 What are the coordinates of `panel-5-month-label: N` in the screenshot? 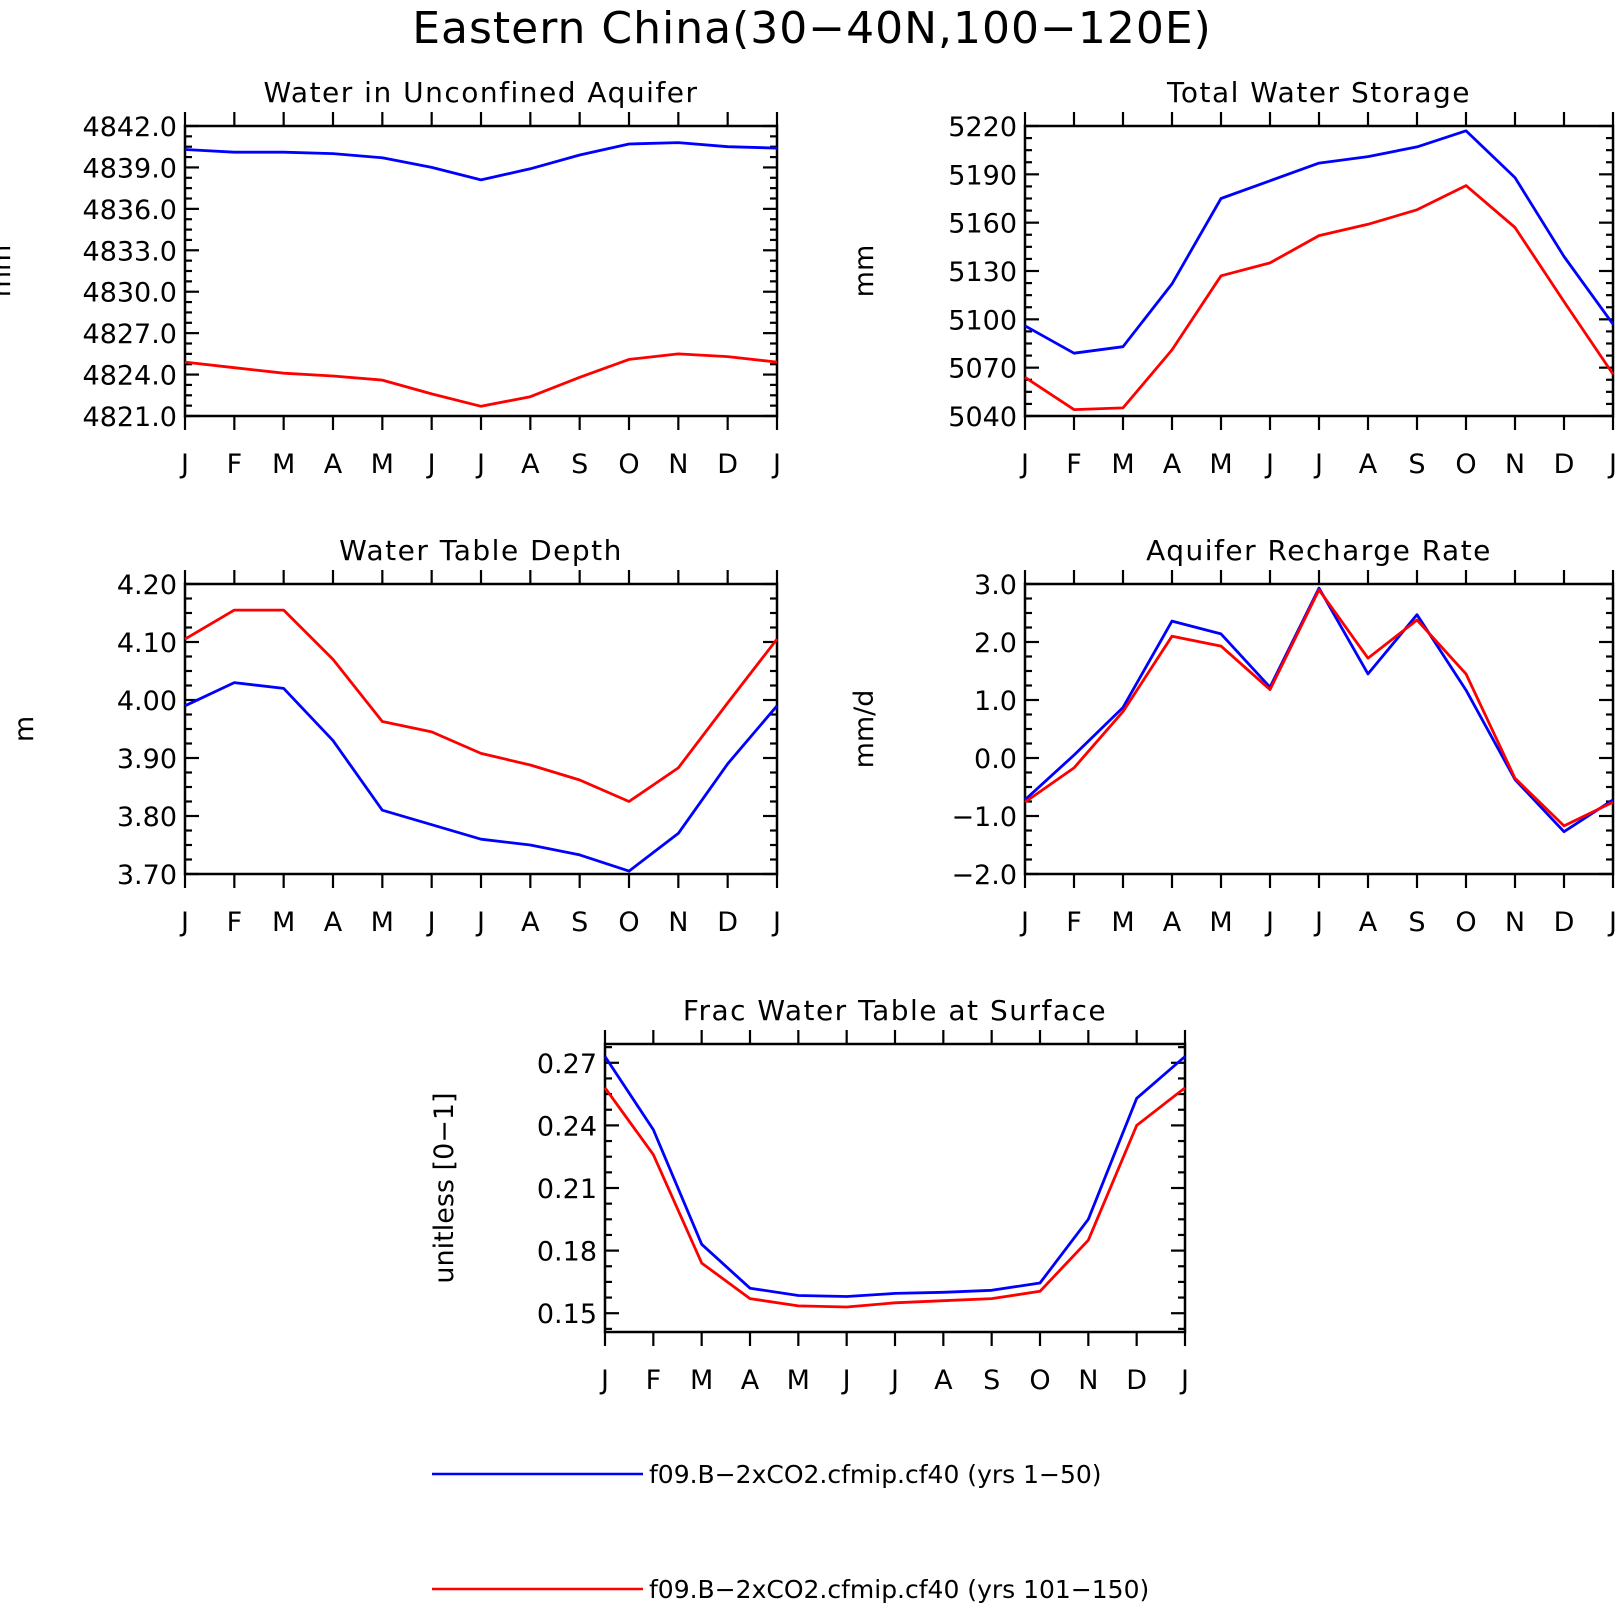 It's located at (1088, 1380).